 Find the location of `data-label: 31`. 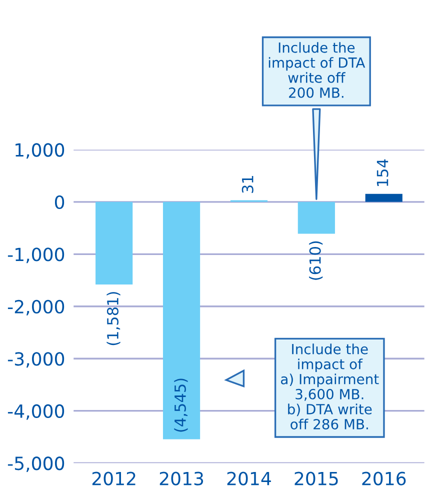

data-label: 31 is located at coordinates (248, 184).